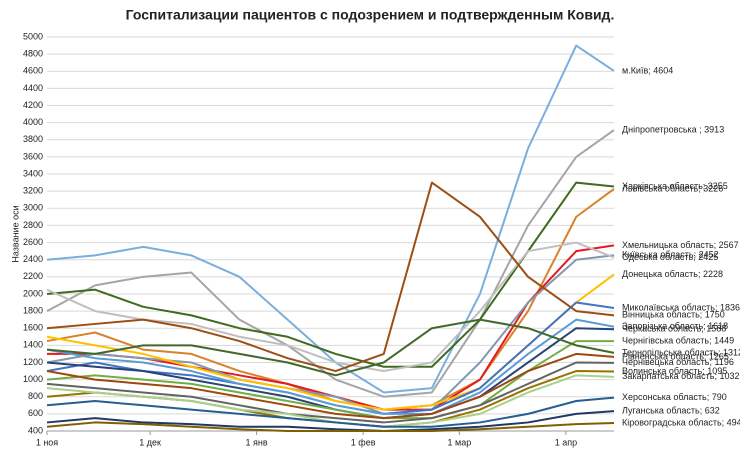 Image resolution: width=740 pixels, height=455 pixels. What do you see at coordinates (33, 208) in the screenshot?
I see `y-tick-label: 3000` at bounding box center [33, 208].